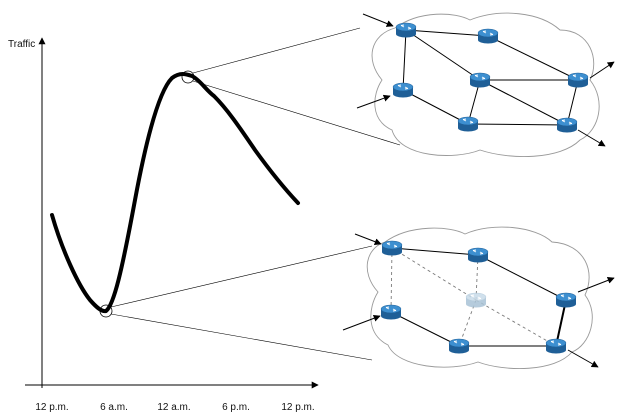 The width and height of the screenshot is (629, 417). I want to click on peak-callout, so click(291, 86).